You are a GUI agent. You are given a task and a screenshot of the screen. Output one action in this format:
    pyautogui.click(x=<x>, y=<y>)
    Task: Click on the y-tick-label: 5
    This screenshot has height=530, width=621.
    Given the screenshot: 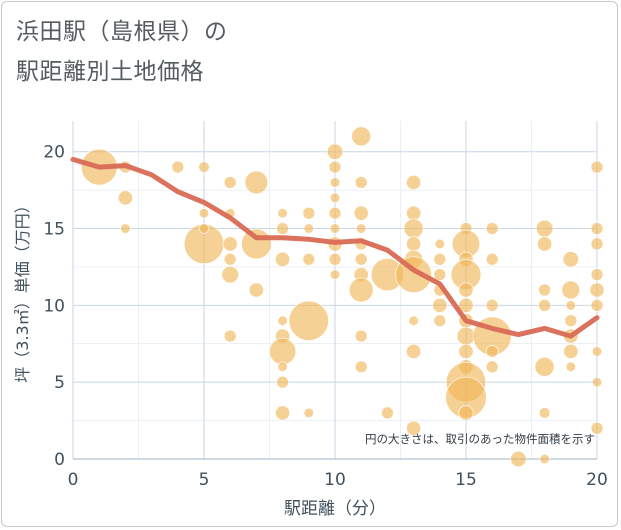 What is the action you would take?
    pyautogui.click(x=59, y=383)
    